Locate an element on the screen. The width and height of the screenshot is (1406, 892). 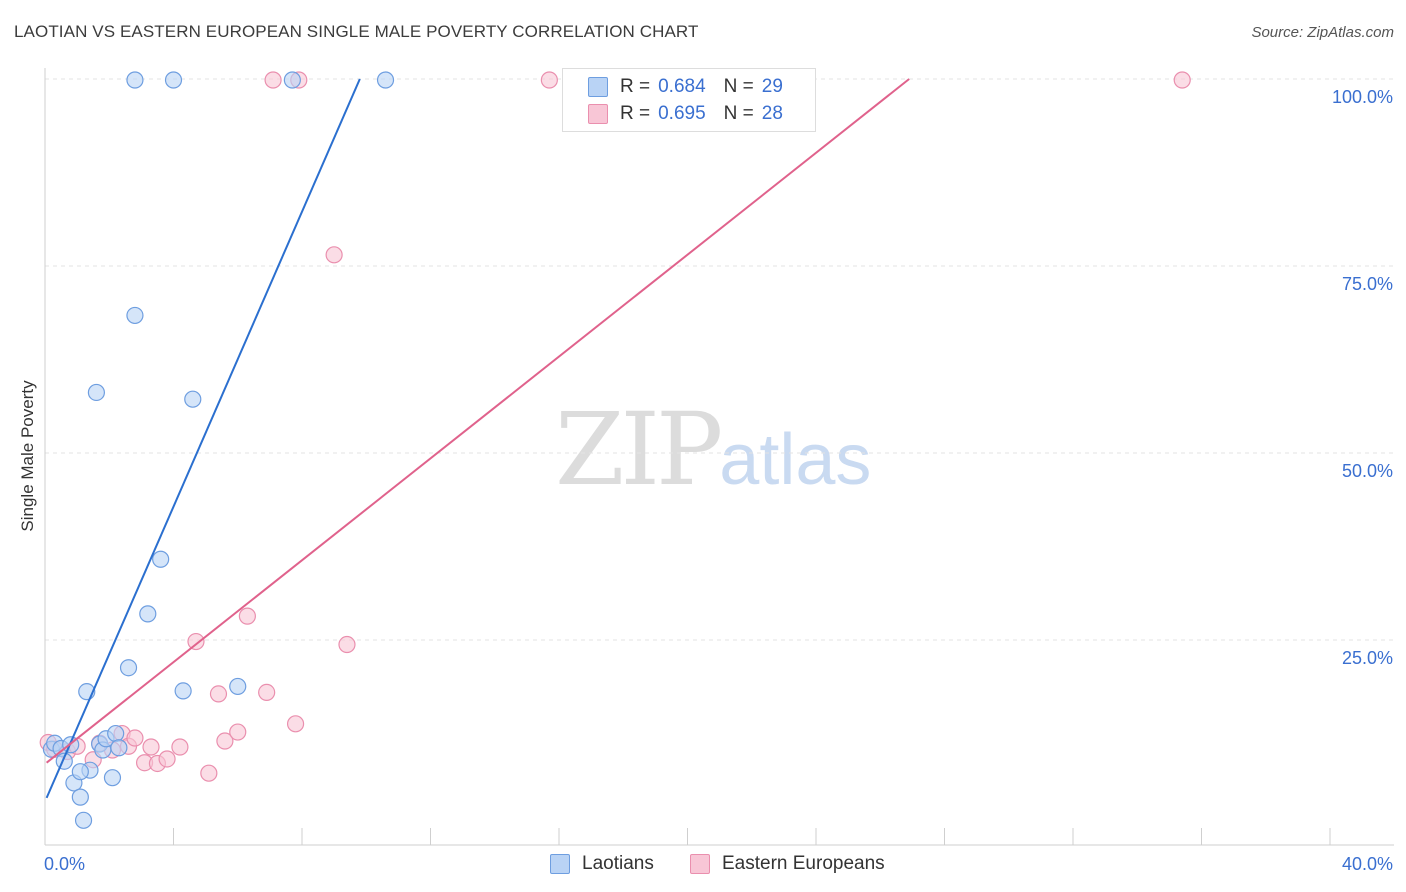
bottom-legend-eastern: Eastern Europeans is located at coordinates (787, 864).